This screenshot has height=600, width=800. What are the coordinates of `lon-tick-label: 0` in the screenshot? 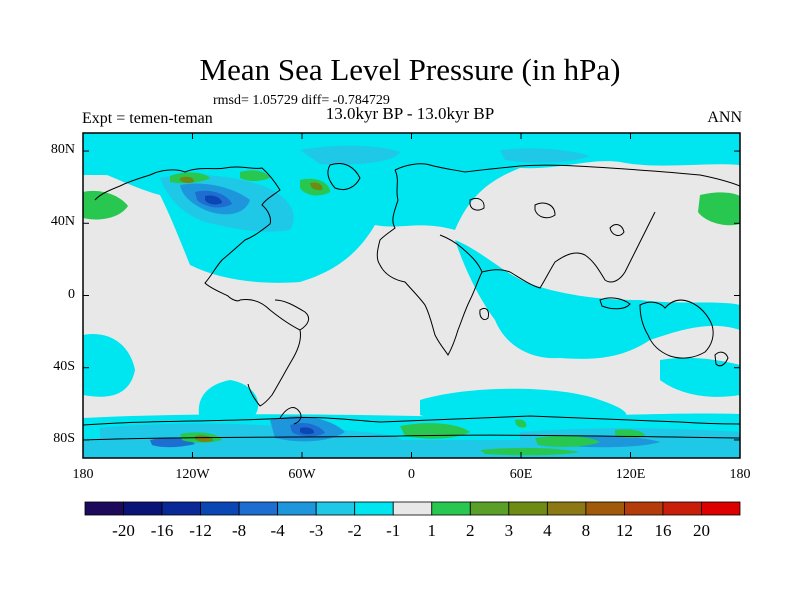 It's located at (411, 474).